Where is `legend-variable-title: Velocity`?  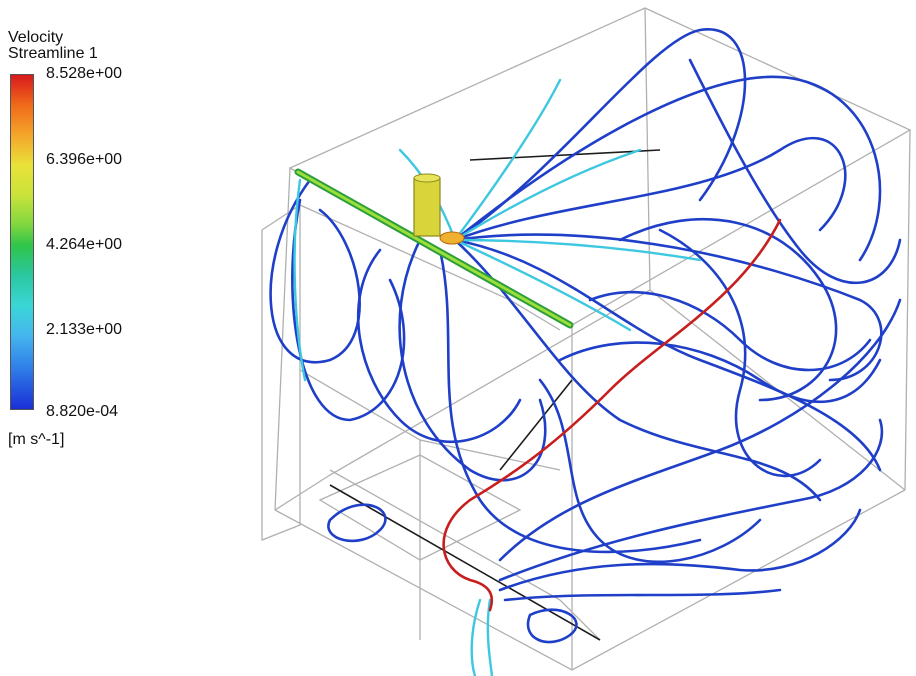 legend-variable-title: Velocity is located at coordinates (36, 37).